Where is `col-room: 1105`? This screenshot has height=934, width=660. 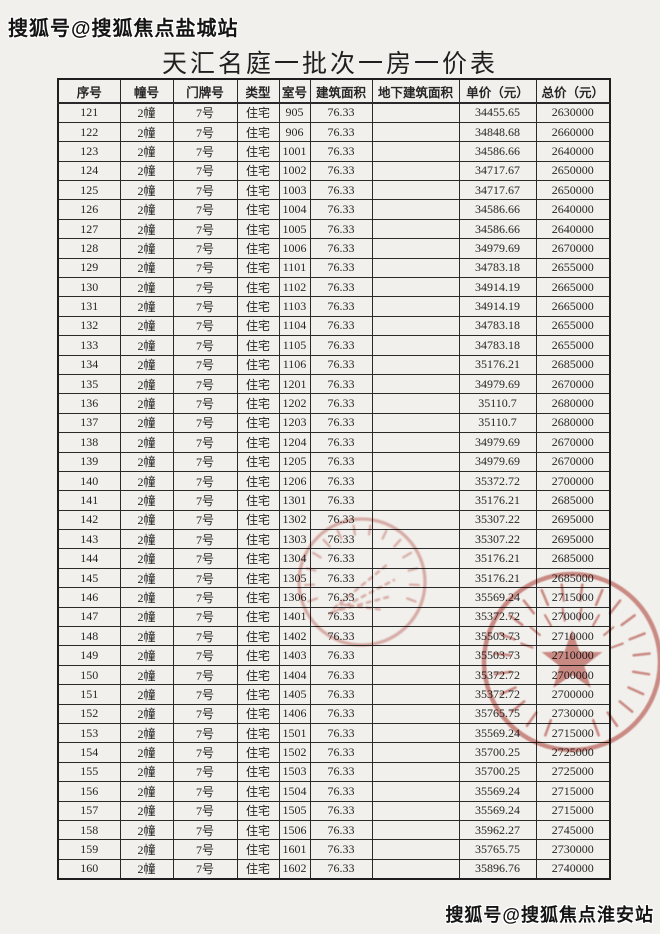
col-room: 1105 is located at coordinates (294, 345).